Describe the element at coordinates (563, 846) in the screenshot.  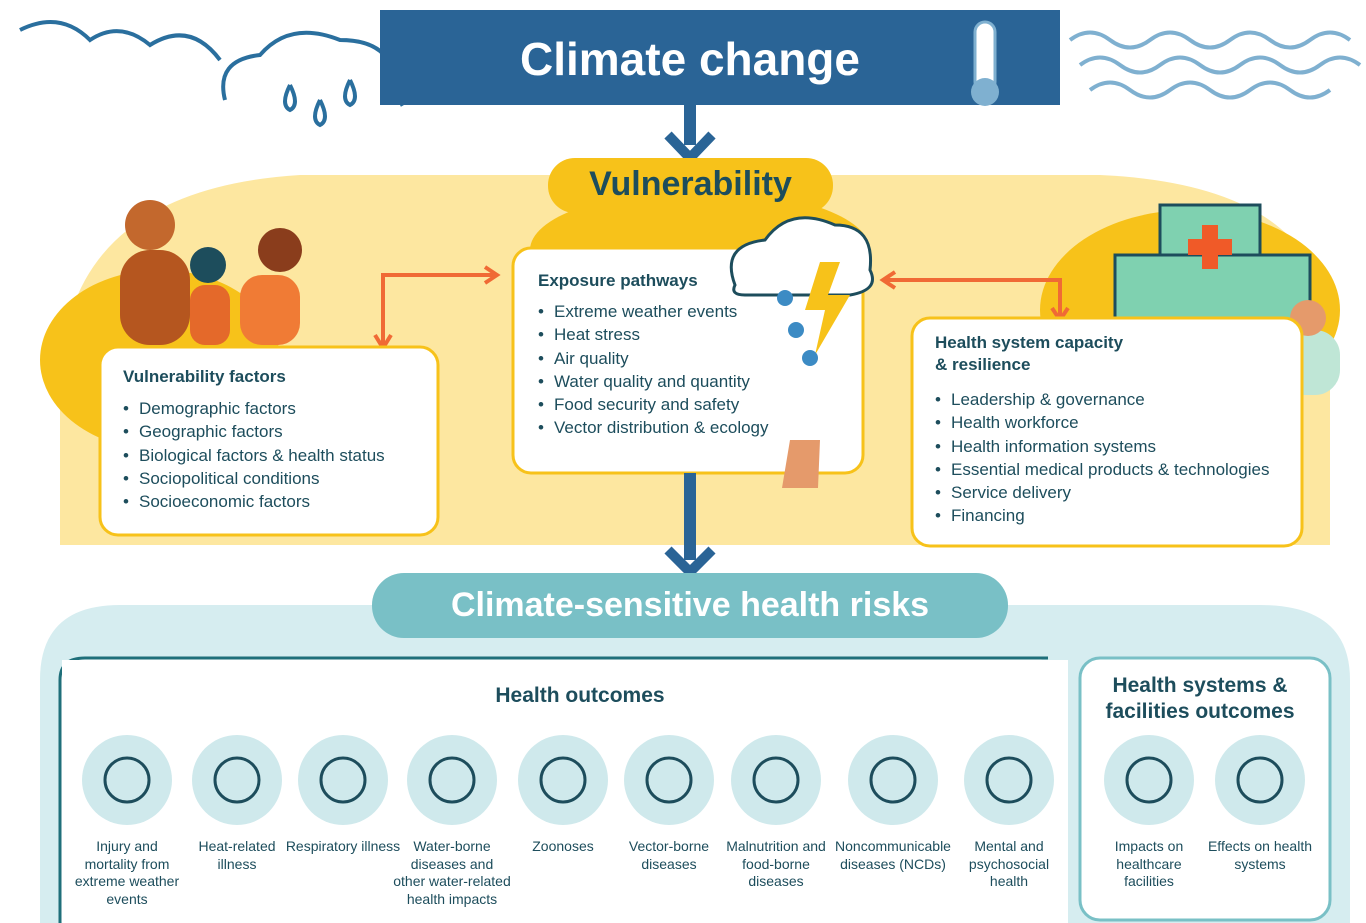
I see `outcome-label: Zoonoses` at that location.